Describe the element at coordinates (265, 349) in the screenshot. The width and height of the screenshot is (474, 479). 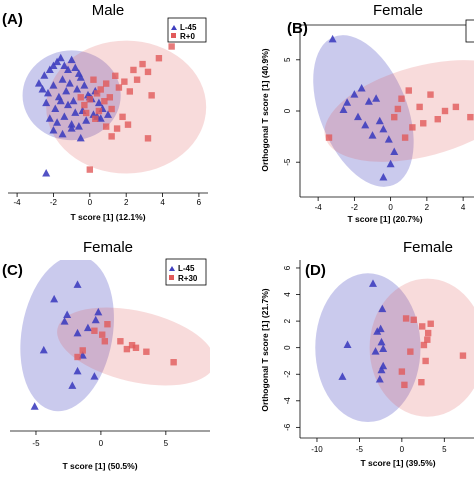
I see `panel-d-ylabel: Orthogonal T score [1] (21.7%)` at that location.